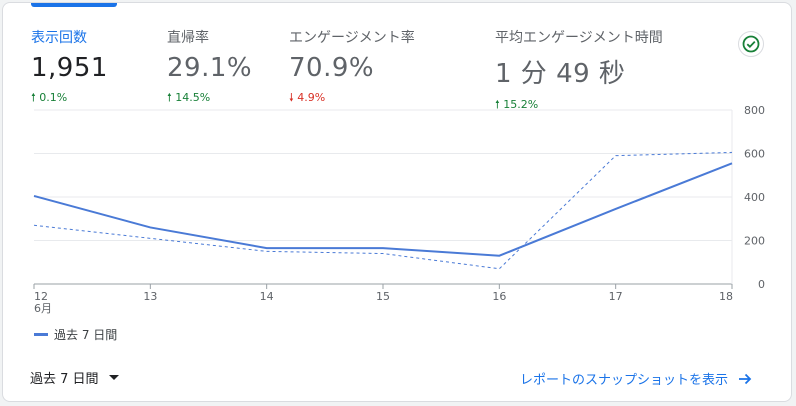  I want to click on arrow-right-icon, so click(745, 378).